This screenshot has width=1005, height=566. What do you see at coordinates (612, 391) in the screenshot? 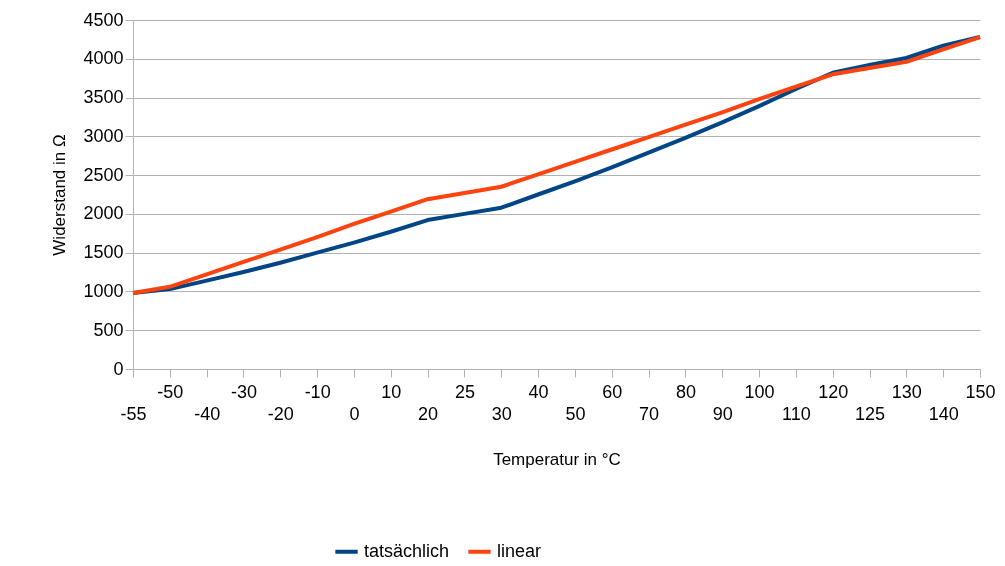
I see `x-tick-label: 60` at bounding box center [612, 391].